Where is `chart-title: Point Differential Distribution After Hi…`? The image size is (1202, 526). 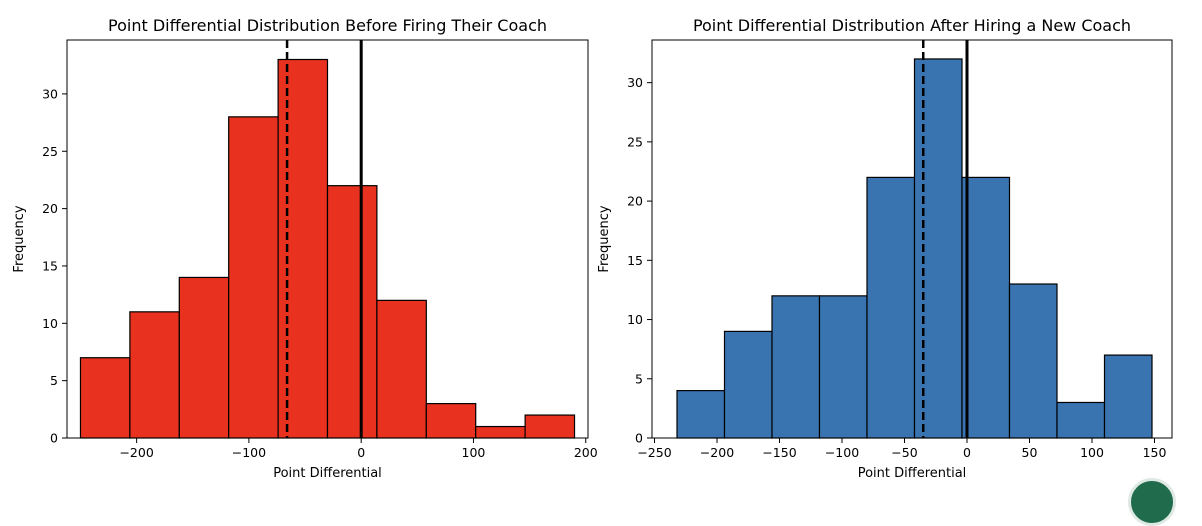
chart-title: Point Differential Distribution After Hi… is located at coordinates (912, 25).